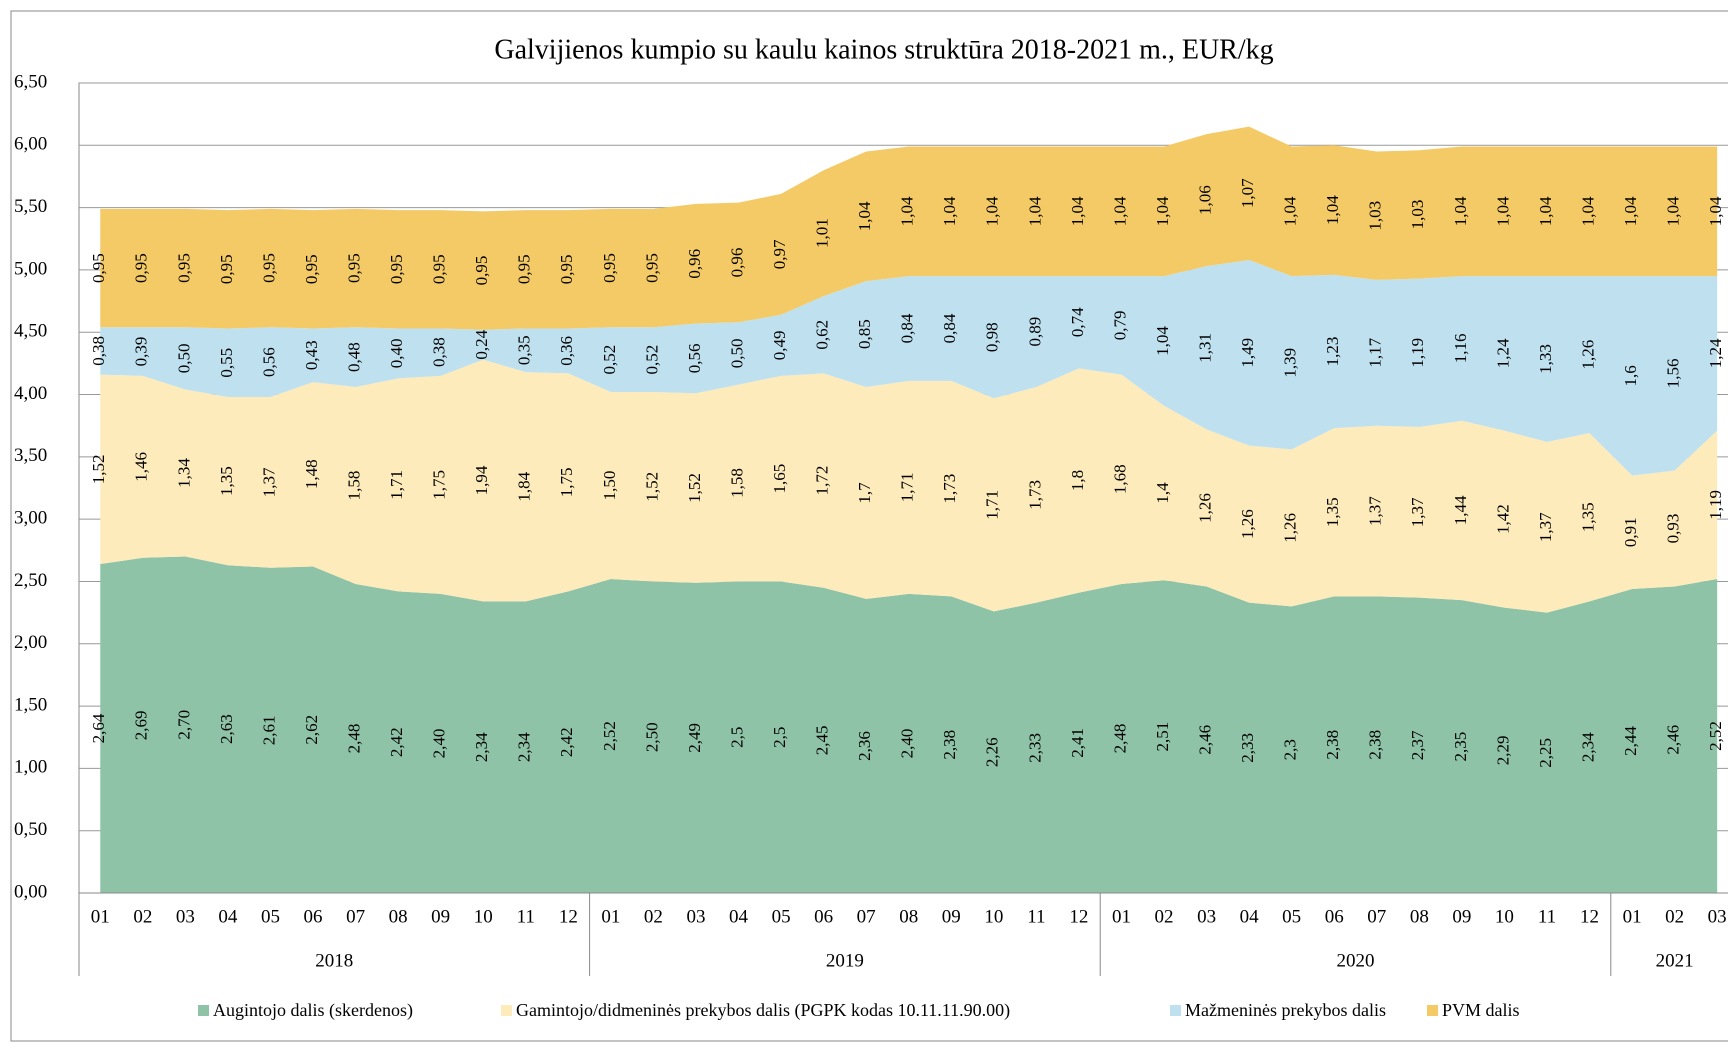 Image resolution: width=1728 pixels, height=1046 pixels. Describe the element at coordinates (313, 916) in the screenshot. I see `x-tick-label: 06` at that location.